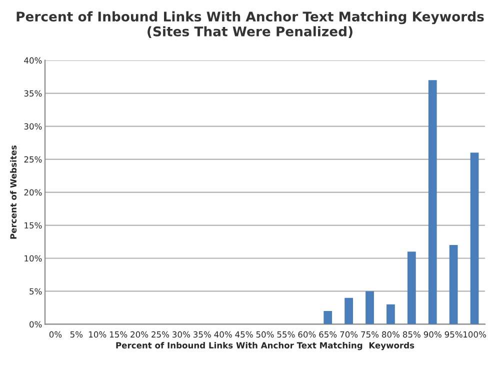 This screenshot has width=500, height=377. I want to click on chart-title: Percent of Inbound Links With Anchor Text Matching Keywords (Sites That Were Penalized), so click(250, 24).